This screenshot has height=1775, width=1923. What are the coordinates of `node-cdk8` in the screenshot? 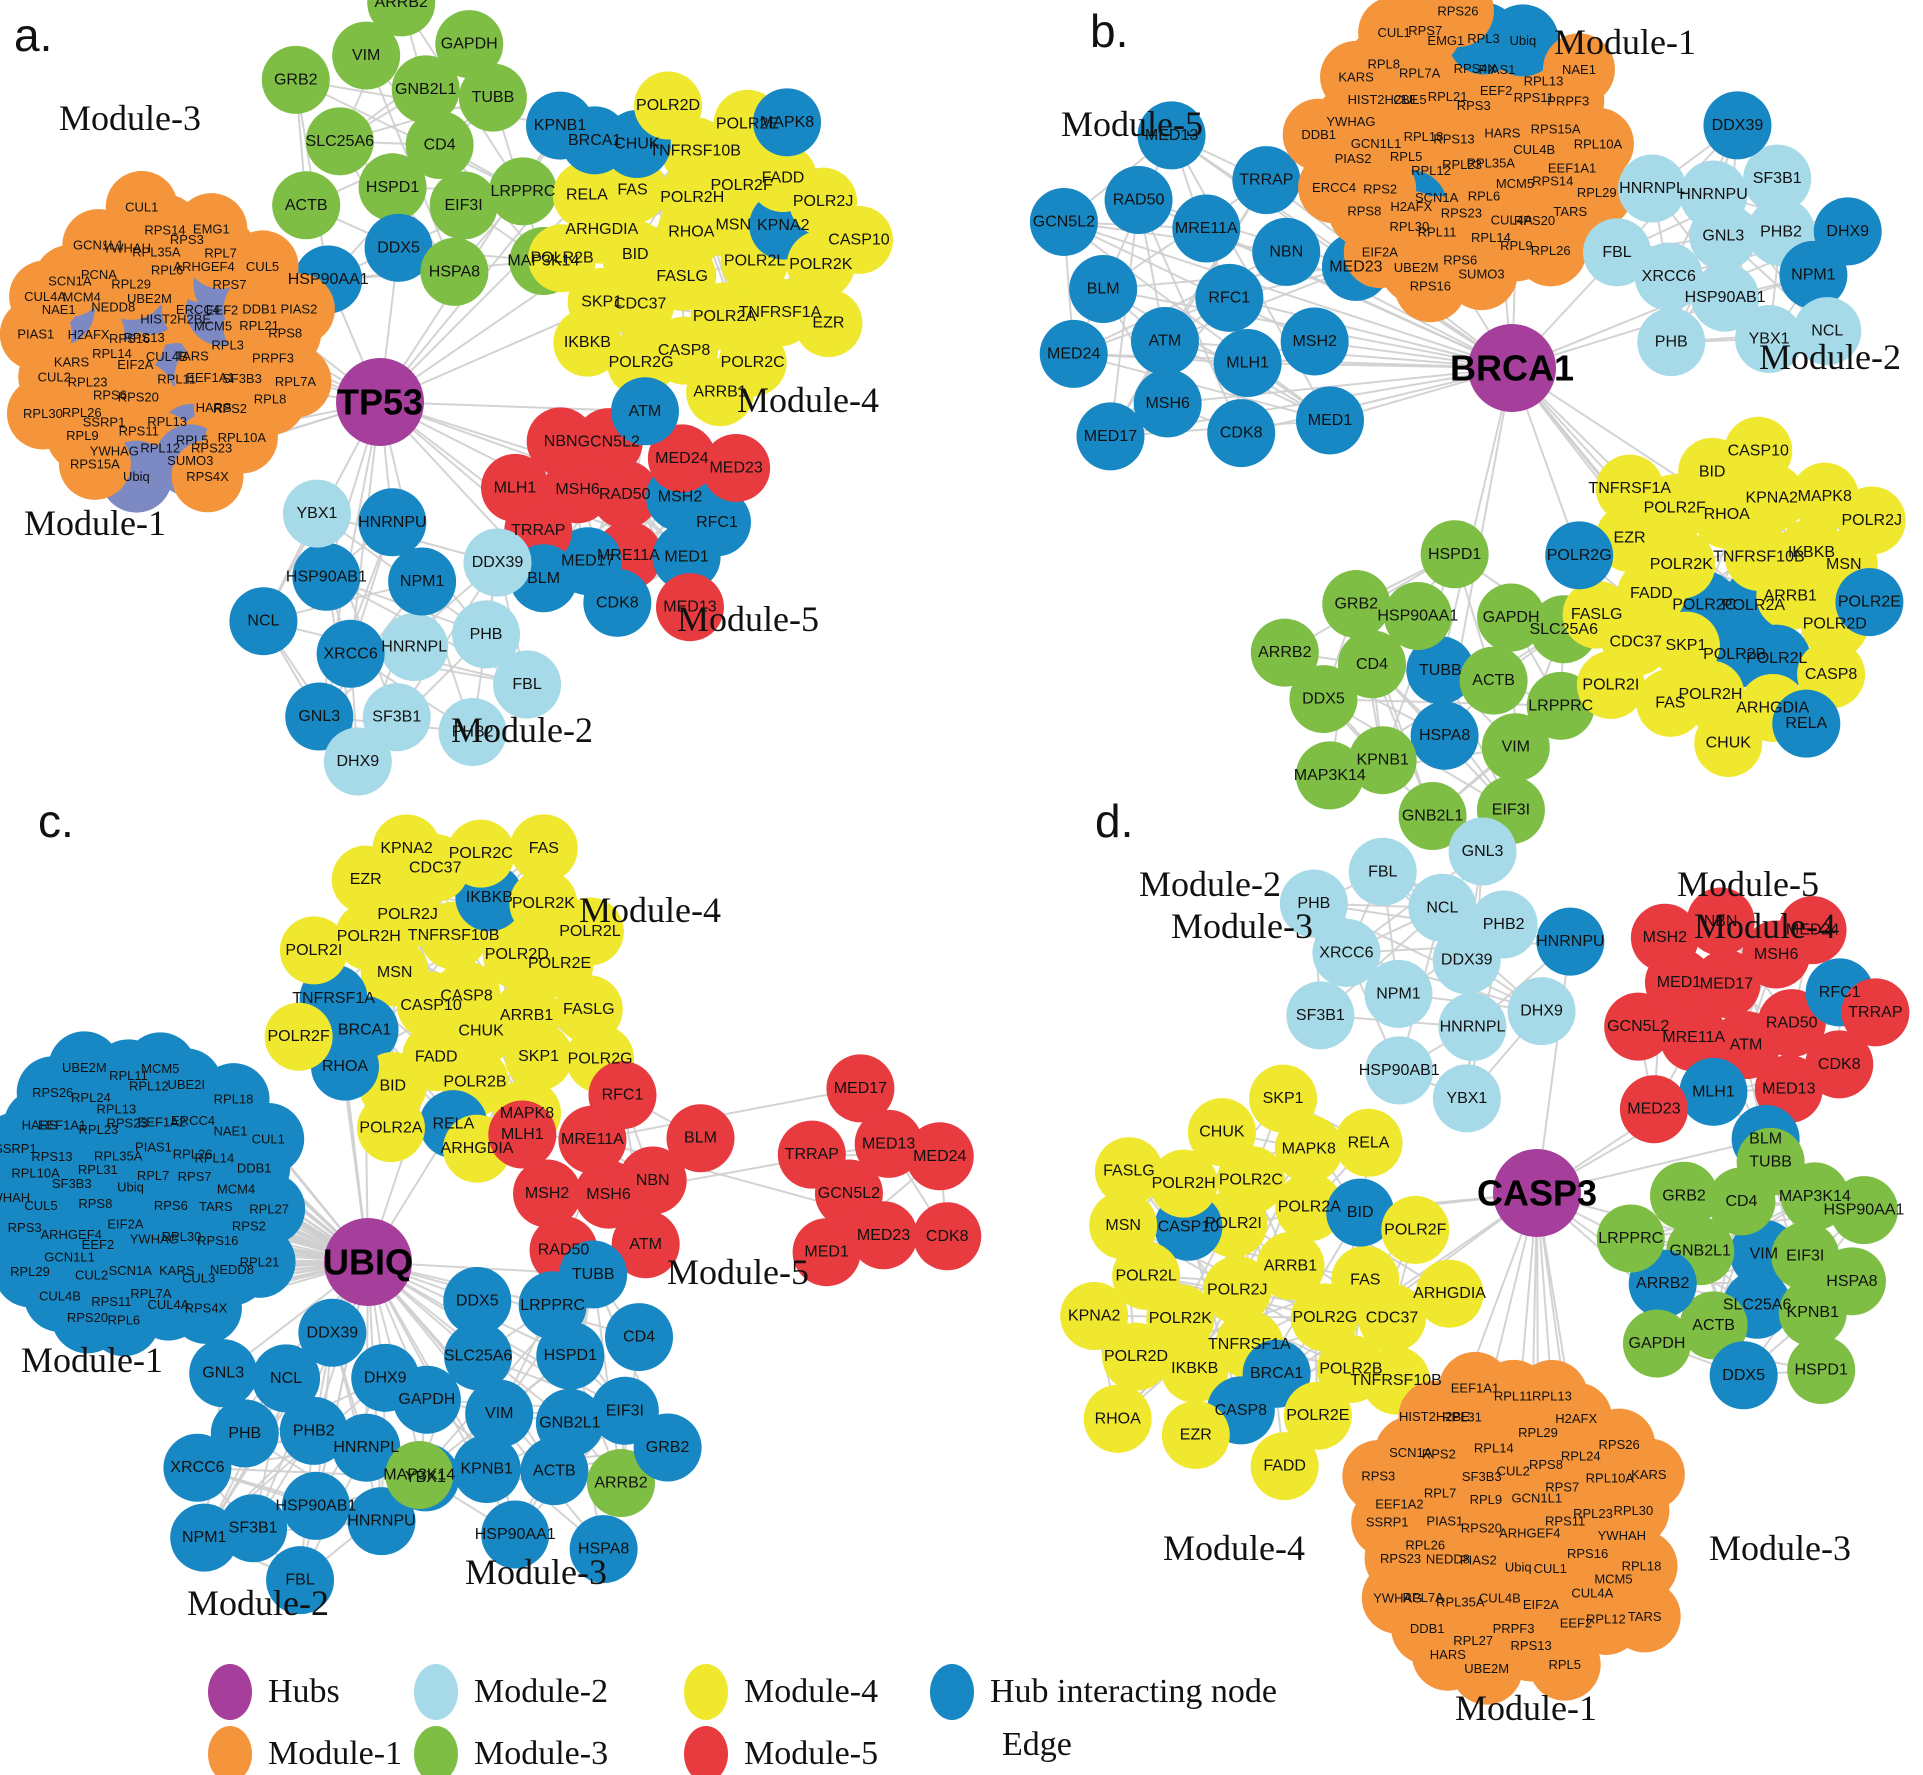 It's located at (1241, 433).